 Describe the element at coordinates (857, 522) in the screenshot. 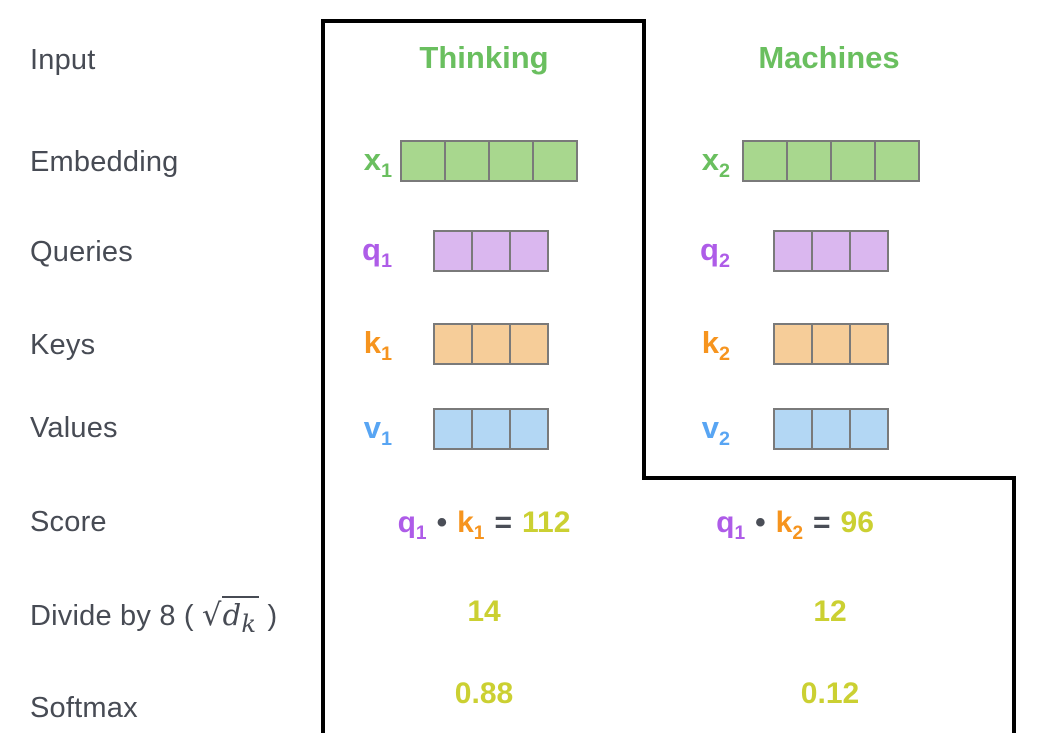

I see `score-value-2: 96` at that location.